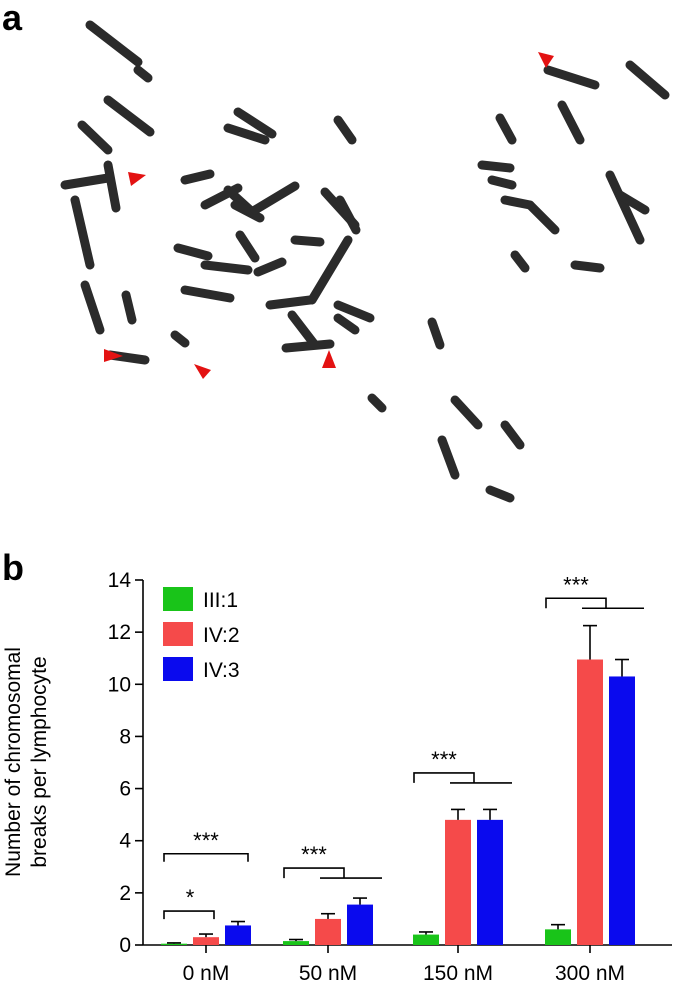 This screenshot has height=990, width=685. I want to click on legend-label: III:1, so click(220, 600).